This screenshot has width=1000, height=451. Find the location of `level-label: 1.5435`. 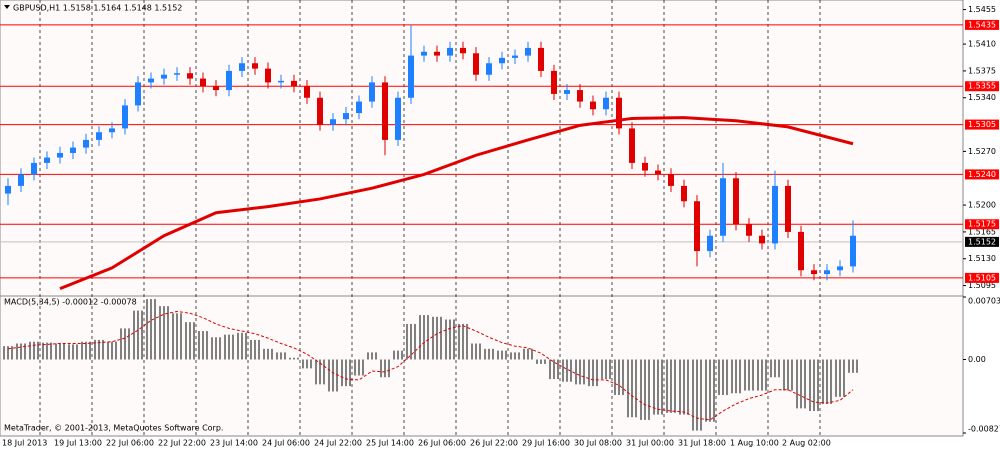

level-label: 1.5435 is located at coordinates (982, 24).